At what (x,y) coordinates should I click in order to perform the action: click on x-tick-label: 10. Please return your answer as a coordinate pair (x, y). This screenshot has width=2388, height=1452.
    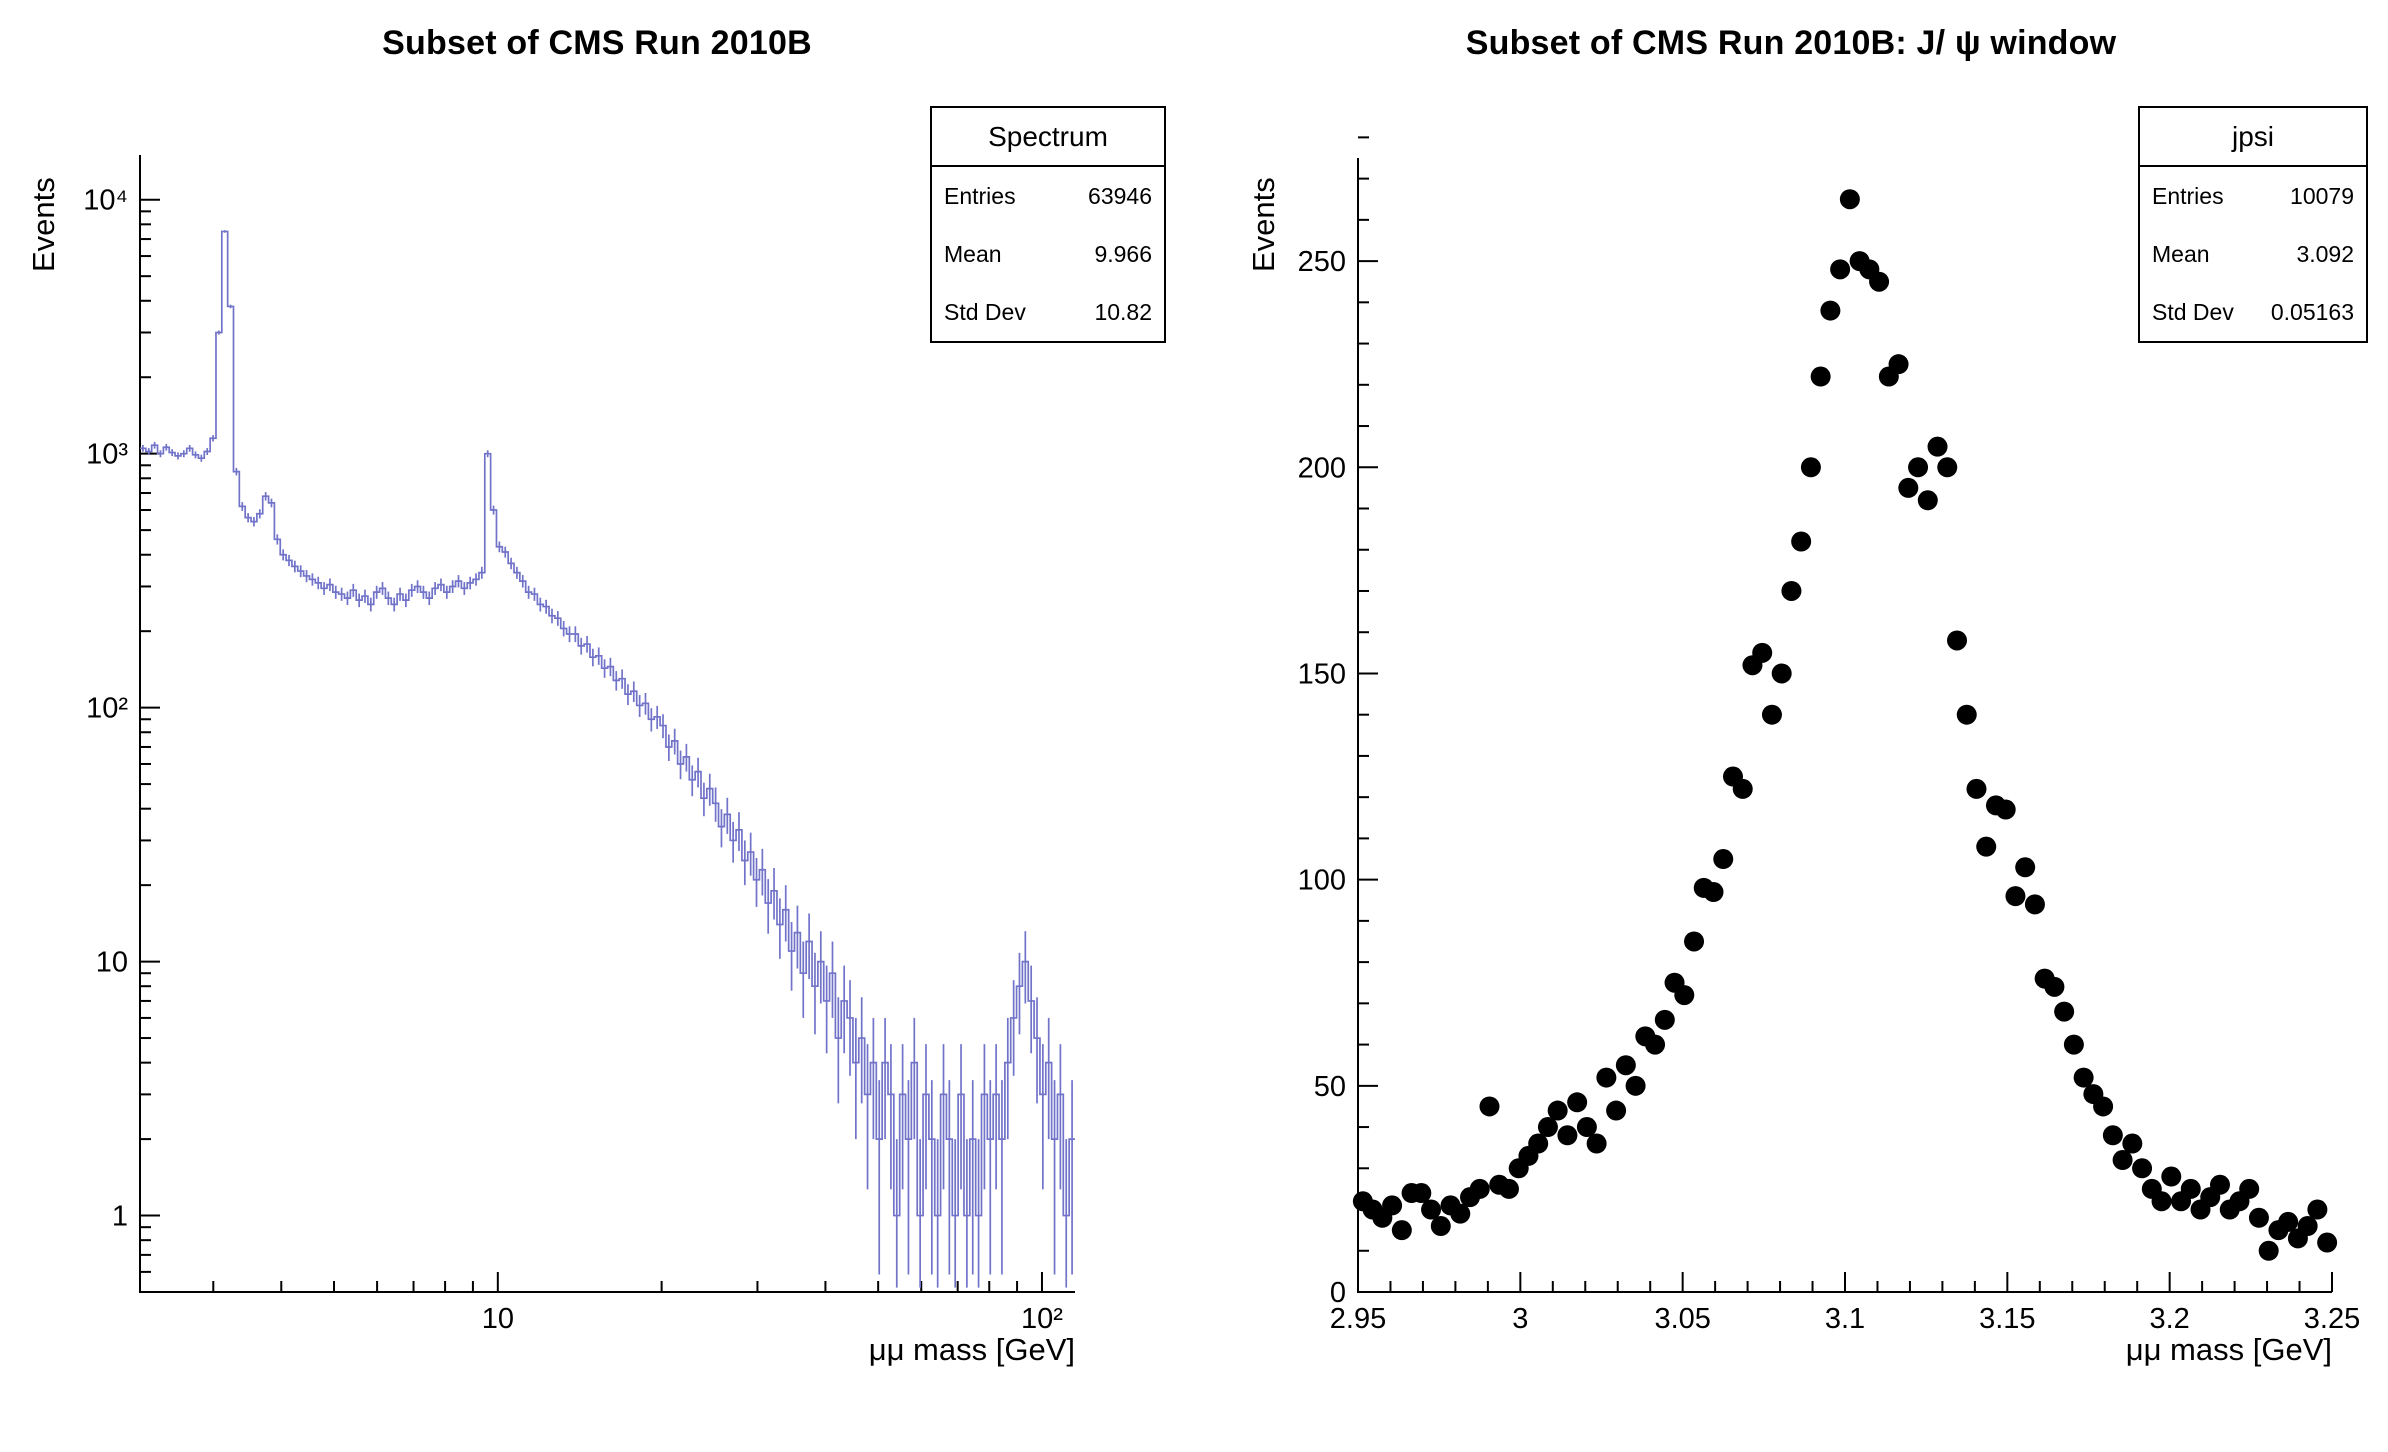
    Looking at the image, I should click on (498, 1319).